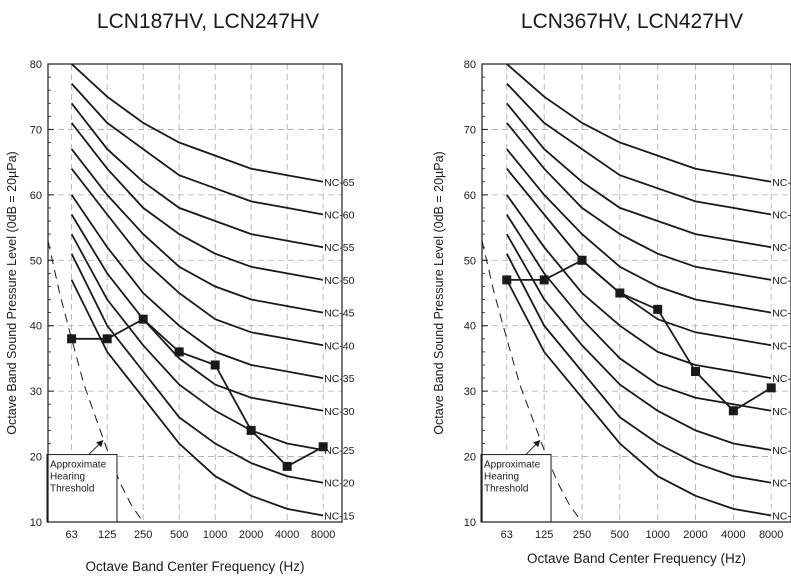  What do you see at coordinates (339, 484) in the screenshot?
I see `nc-label: NC-20` at bounding box center [339, 484].